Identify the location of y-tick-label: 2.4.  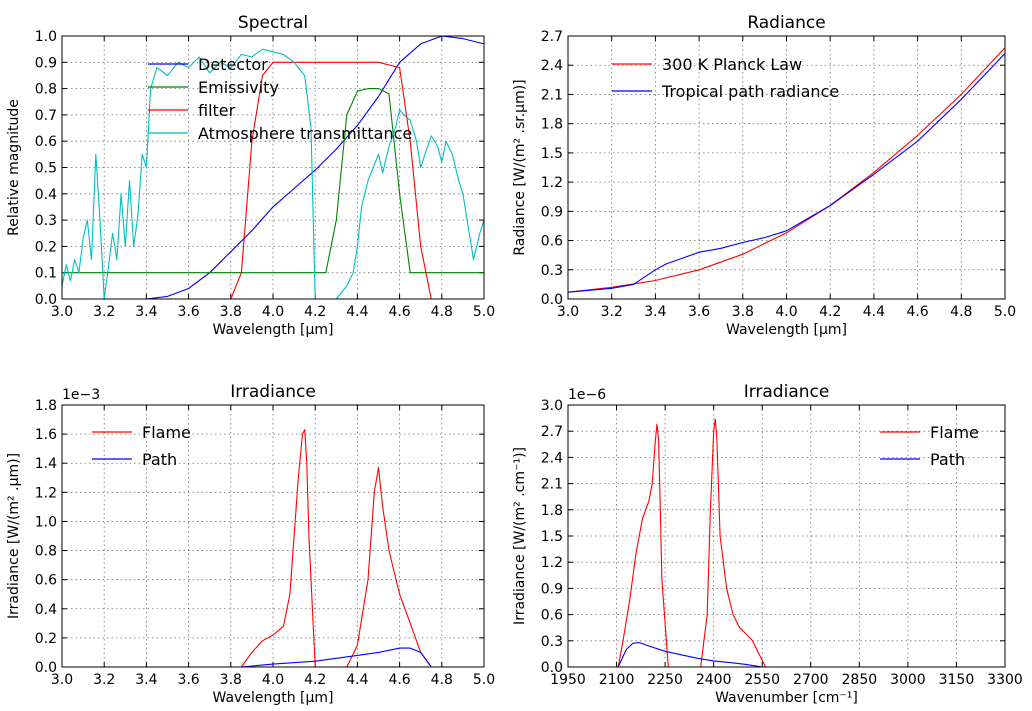
(552, 458).